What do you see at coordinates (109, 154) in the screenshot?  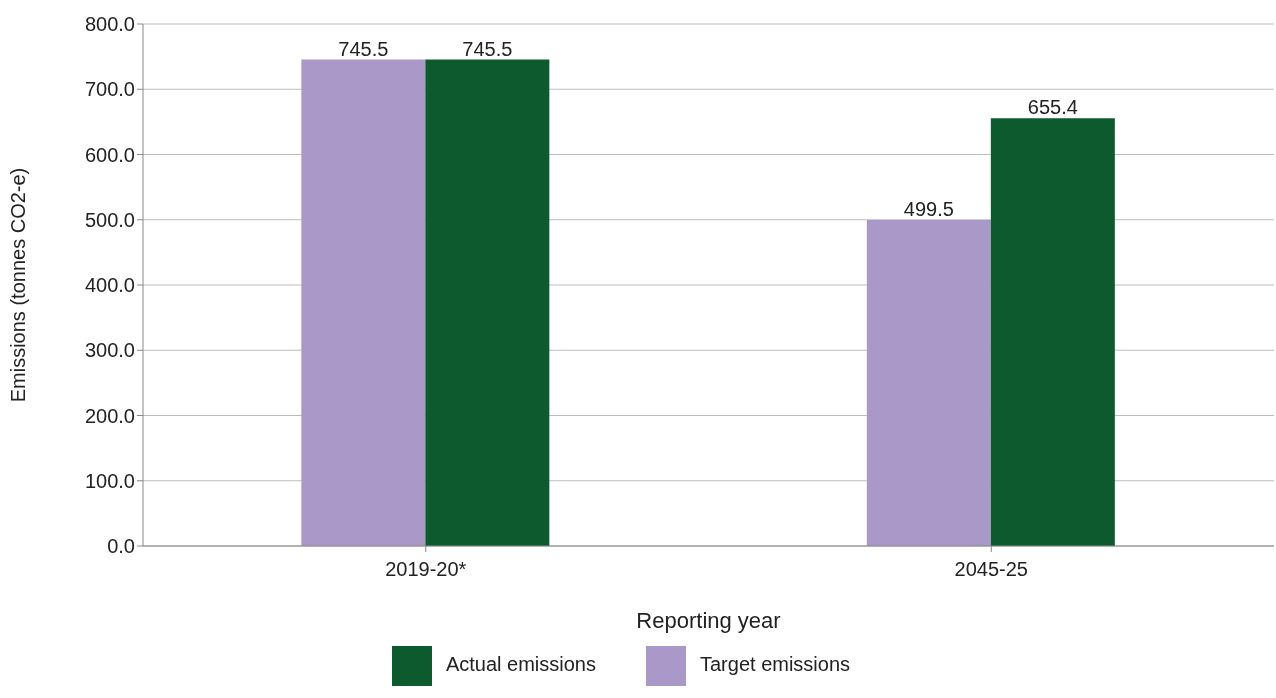 I see `y-tick-label: 600.0` at bounding box center [109, 154].